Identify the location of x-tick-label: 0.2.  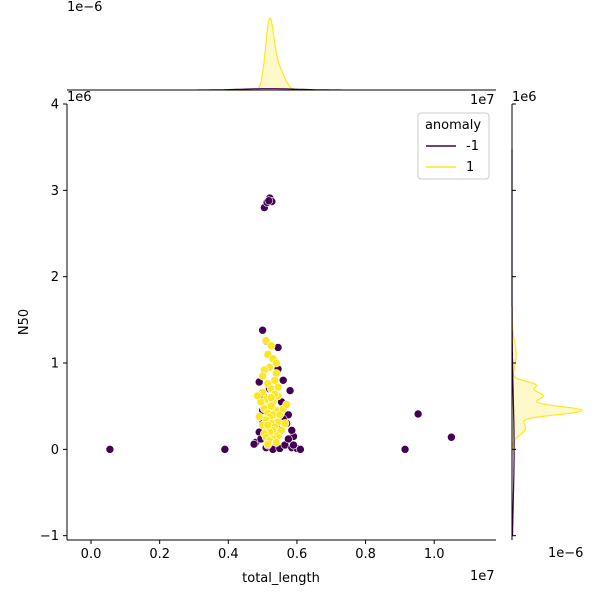
(159, 554).